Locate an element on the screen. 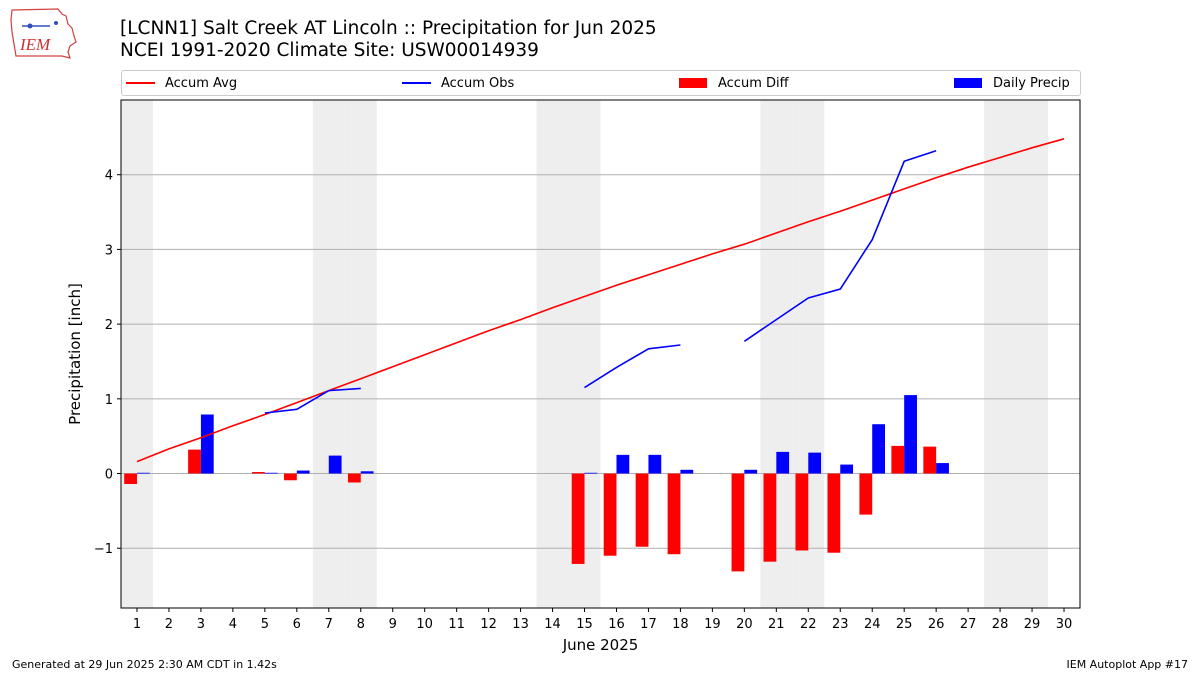  y-tick-label: −1 is located at coordinates (103, 549).